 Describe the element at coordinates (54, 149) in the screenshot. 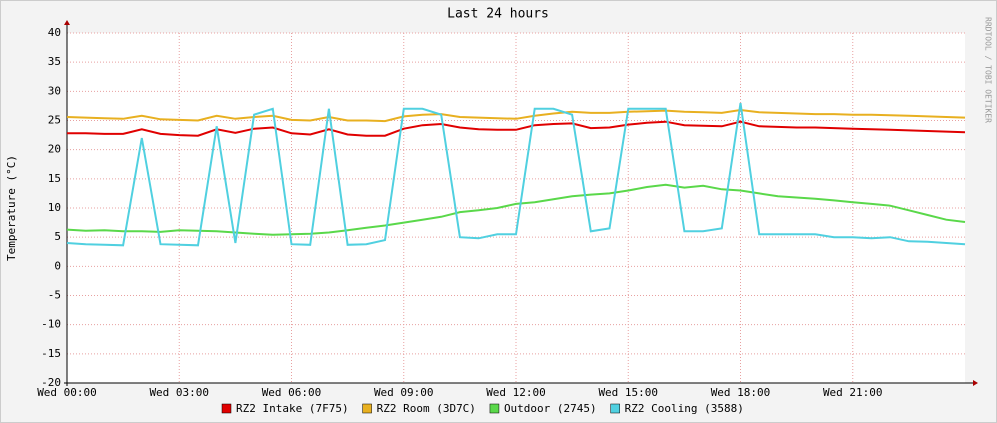

I see `y-tick-label: 20` at that location.